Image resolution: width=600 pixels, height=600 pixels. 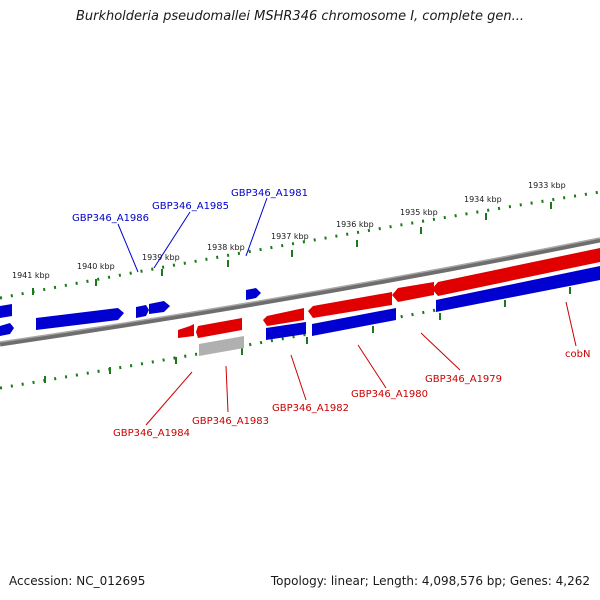 I want to click on gene-label: GBP346_A1986, so click(x=110, y=218).